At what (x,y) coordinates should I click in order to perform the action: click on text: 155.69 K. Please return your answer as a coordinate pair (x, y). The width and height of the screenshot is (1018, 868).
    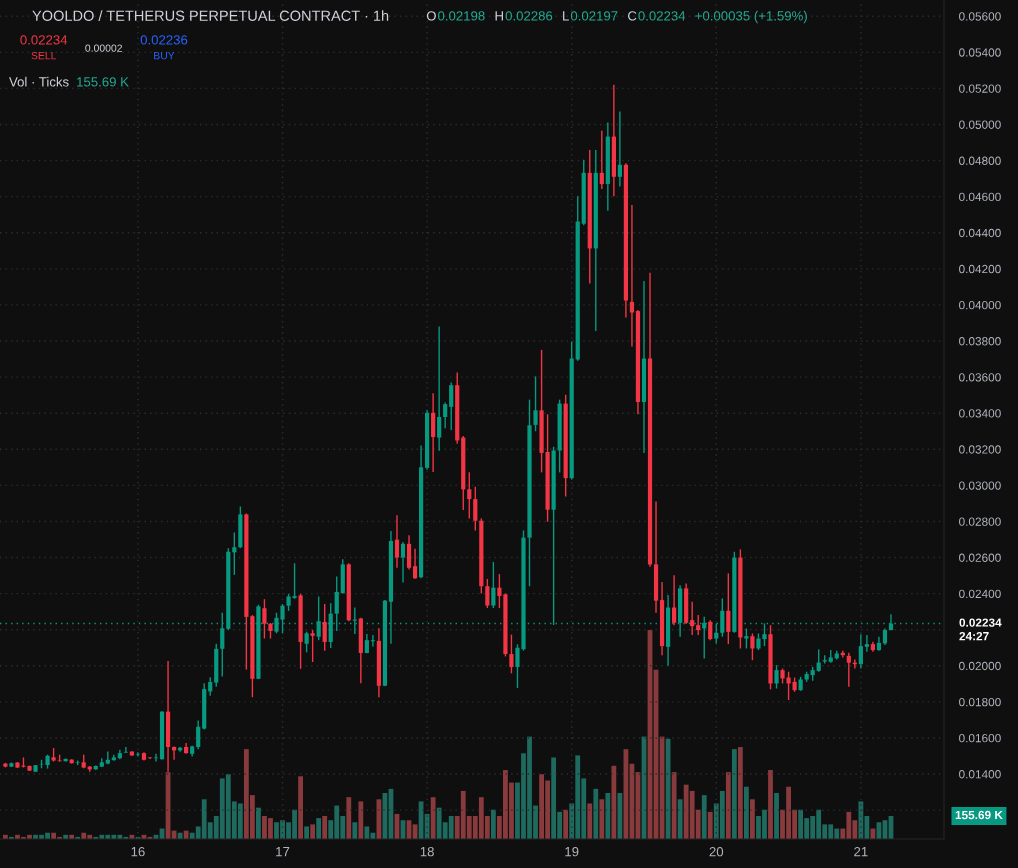
    Looking at the image, I should click on (979, 815).